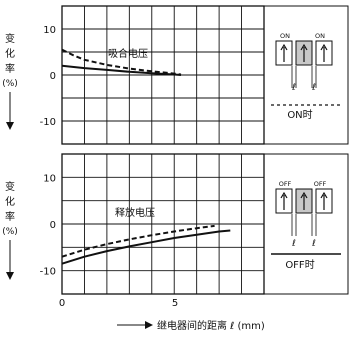 The image size is (351, 339). What do you see at coordinates (162, 315) in the screenshot?
I see `xaxis: 0 5 继电器间的距离 ℓ (mm)` at bounding box center [162, 315].